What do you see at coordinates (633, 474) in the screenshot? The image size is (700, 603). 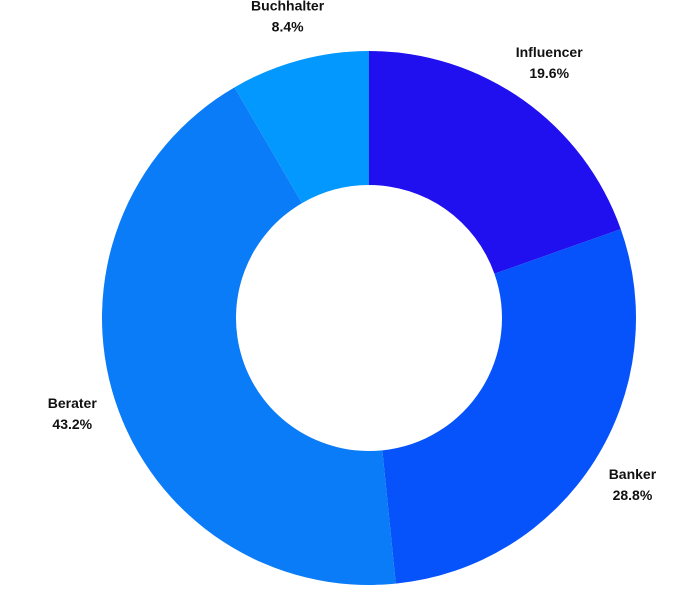 I see `slice-label: Banker` at bounding box center [633, 474].